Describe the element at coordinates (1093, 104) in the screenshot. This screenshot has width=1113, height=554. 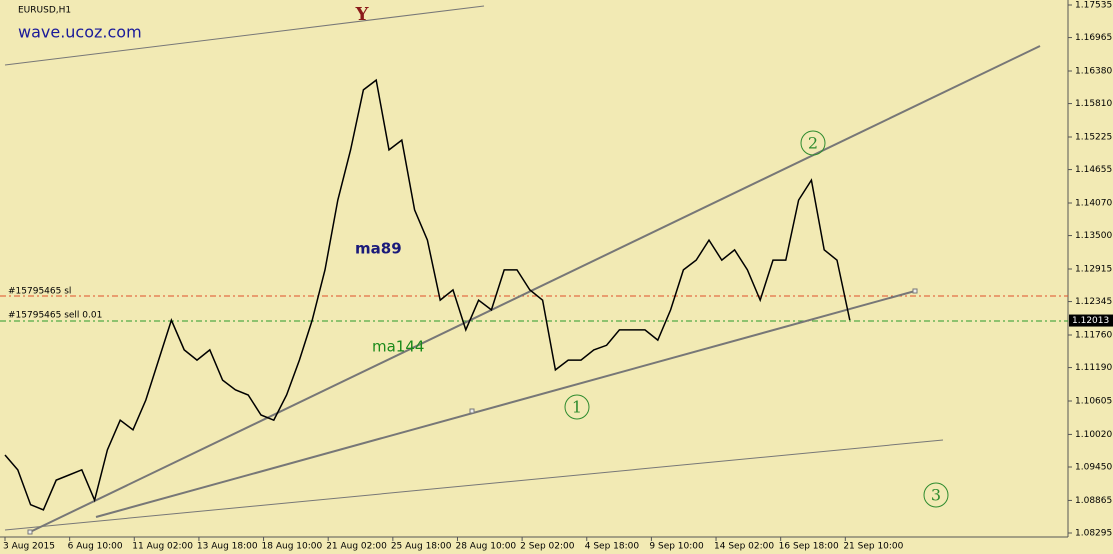
I see `y-tick-label: 1.15810` at that location.